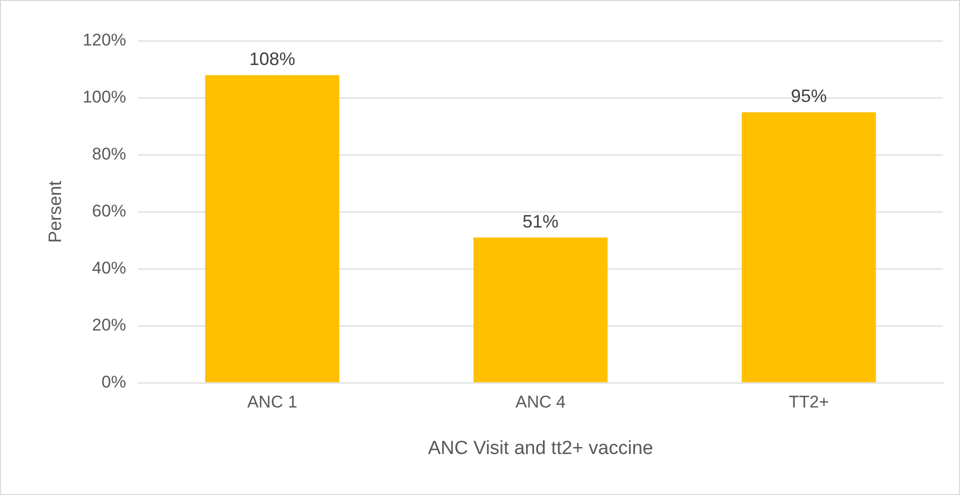 The image size is (960, 495). I want to click on y-tick-label: 120%, so click(104, 40).